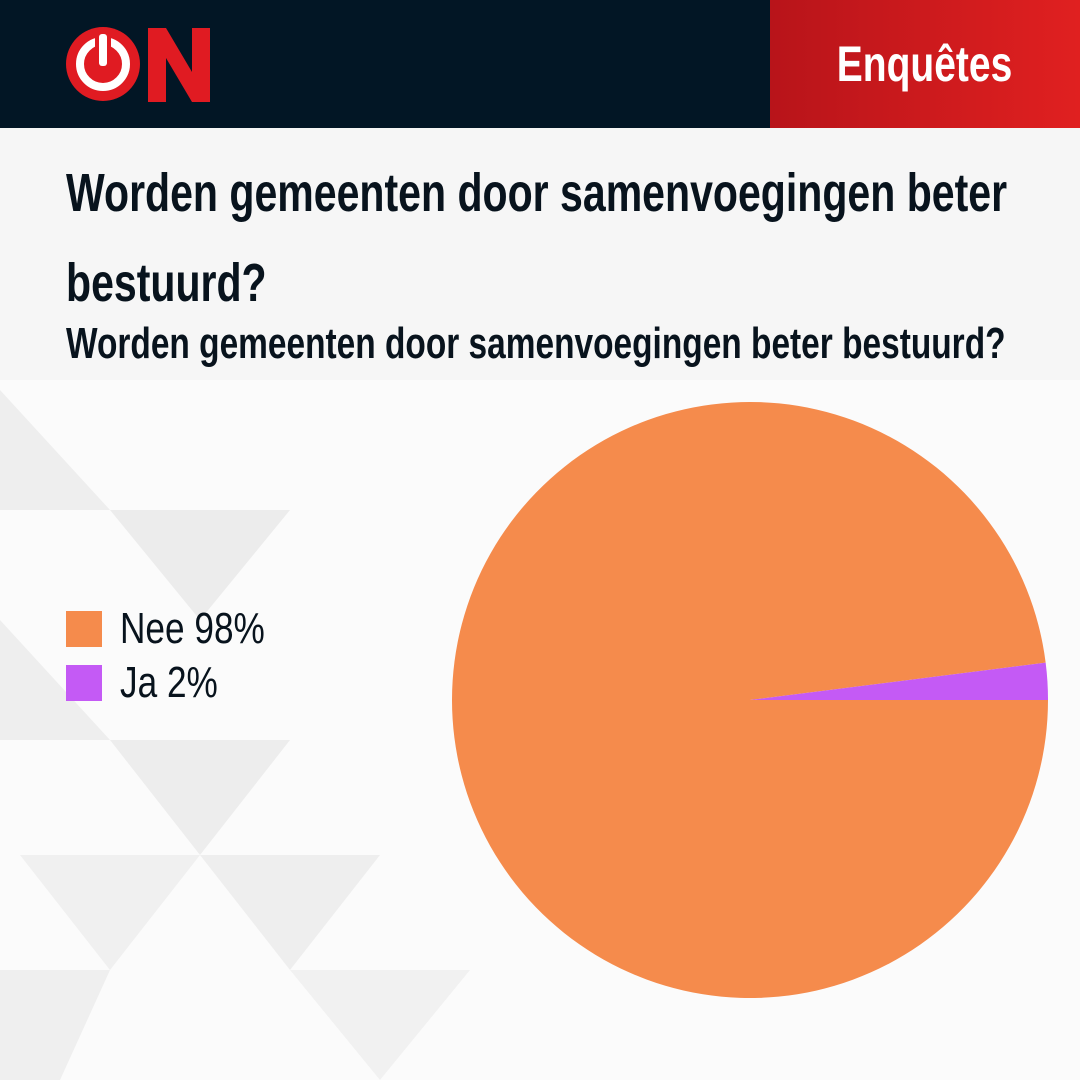 This screenshot has height=1080, width=1080. What do you see at coordinates (192, 682) in the screenshot?
I see `legend-value: 2%` at bounding box center [192, 682].